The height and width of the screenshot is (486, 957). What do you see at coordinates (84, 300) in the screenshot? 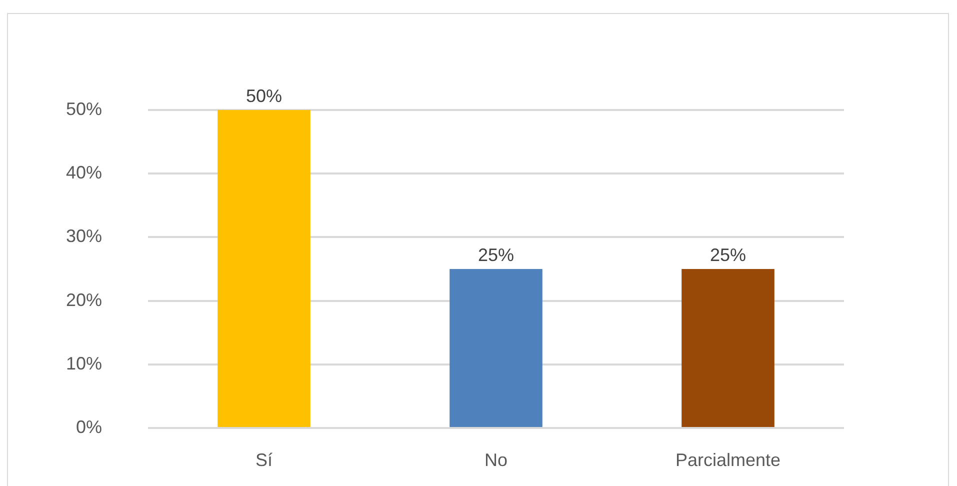
I see `y-tick-label: 20%` at bounding box center [84, 300].